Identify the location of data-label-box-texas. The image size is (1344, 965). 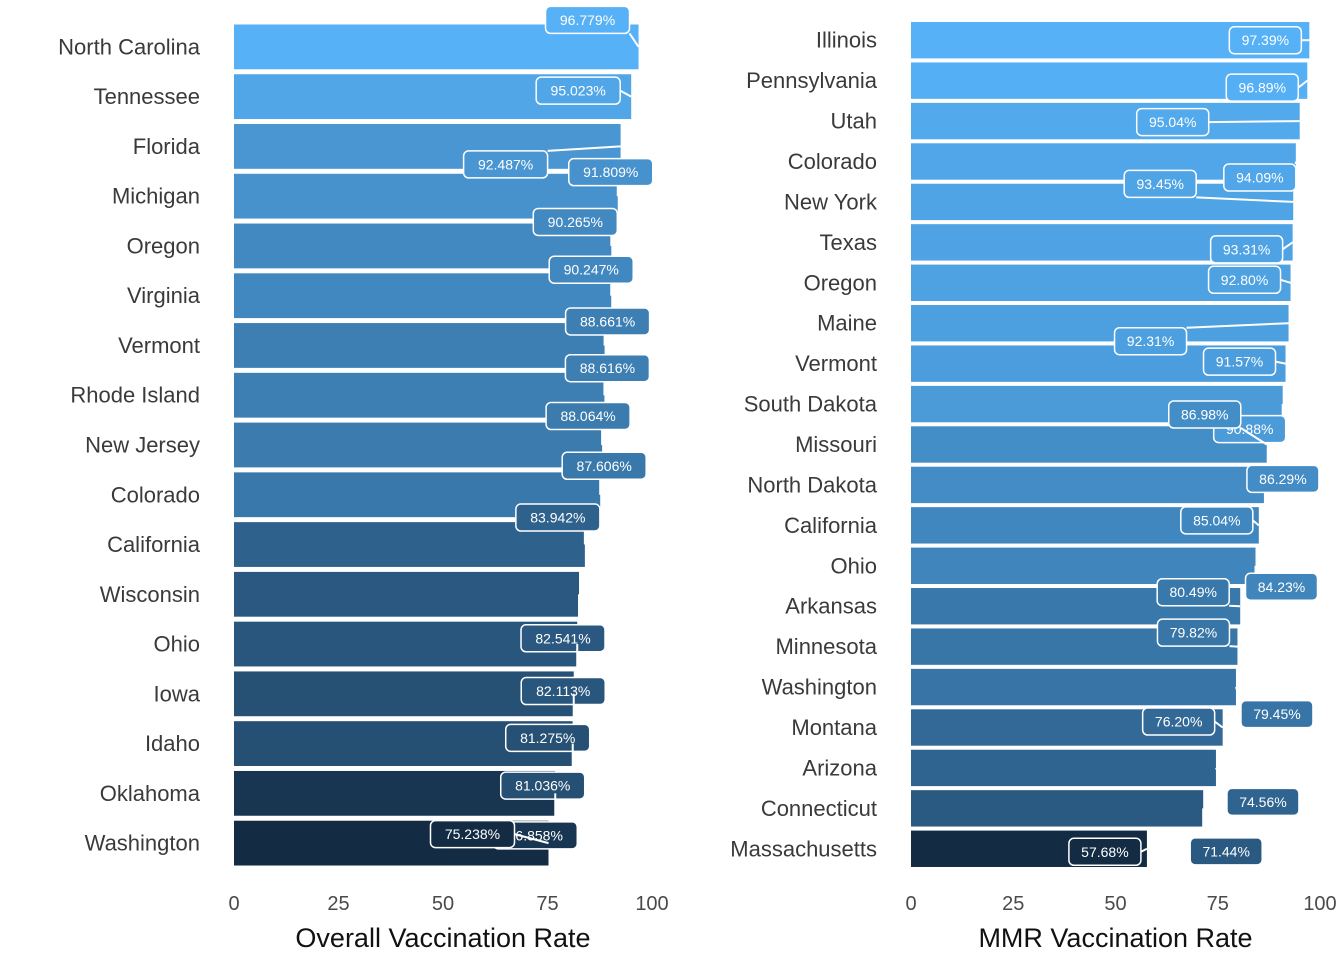
(1246, 249).